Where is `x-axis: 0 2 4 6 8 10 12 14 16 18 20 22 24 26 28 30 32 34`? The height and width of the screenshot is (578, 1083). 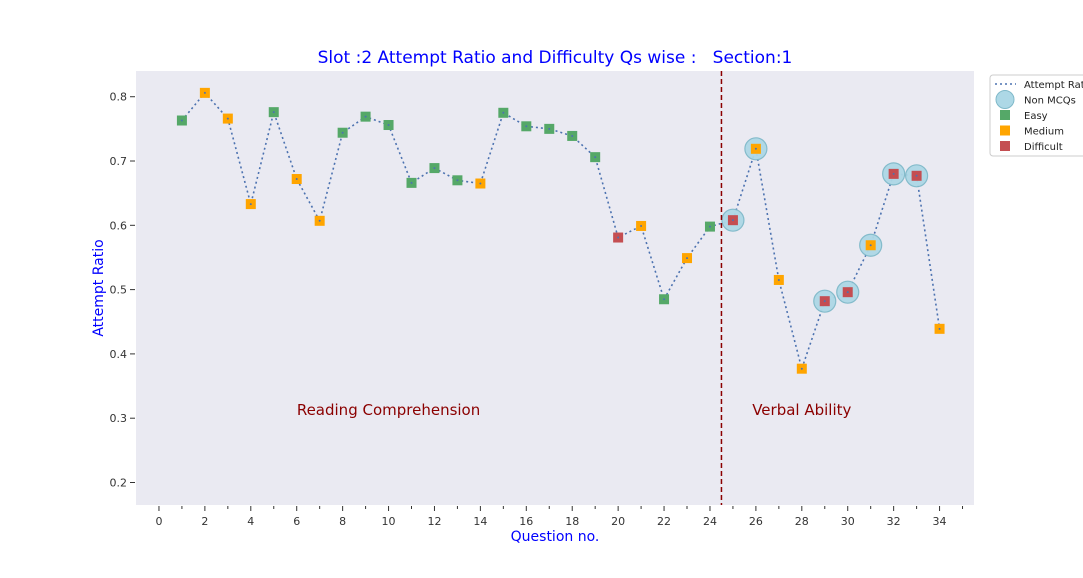 x-axis: 0 2 4 6 8 10 12 14 16 18 20 22 24 26 28 30 32 34 is located at coordinates (559, 517).